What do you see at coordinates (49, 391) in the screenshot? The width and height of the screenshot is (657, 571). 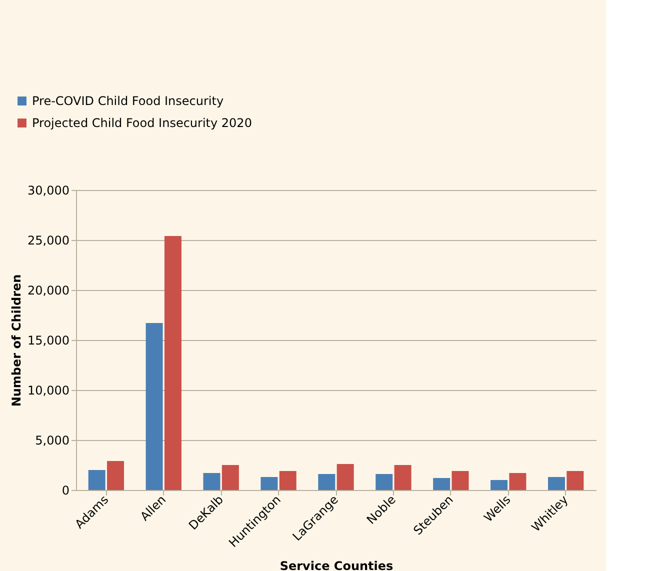 I see `y-tick-label: 10,000` at bounding box center [49, 391].